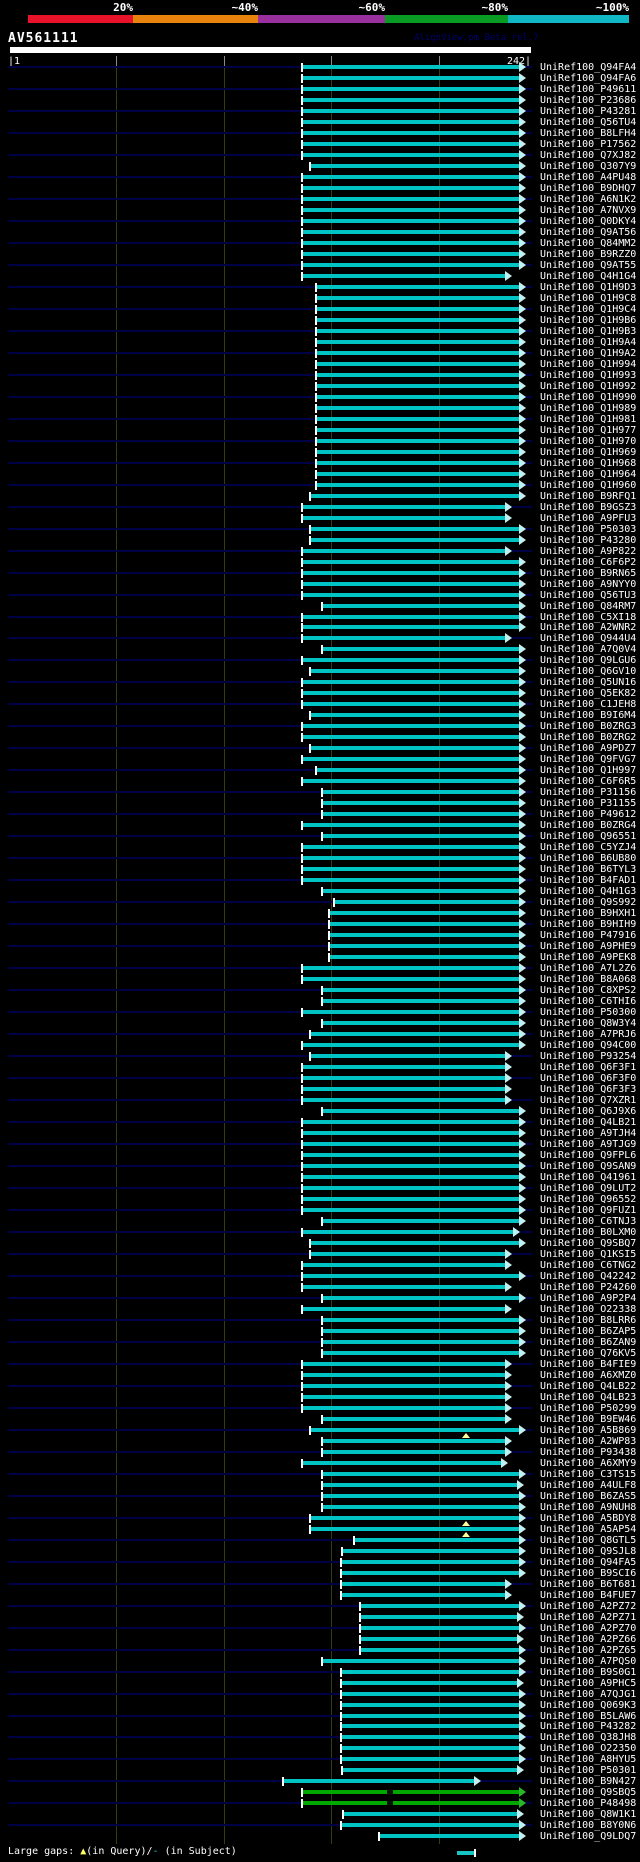  What do you see at coordinates (588, 221) in the screenshot?
I see `hit-label: UniRef100_Q0DKY4` at bounding box center [588, 221].